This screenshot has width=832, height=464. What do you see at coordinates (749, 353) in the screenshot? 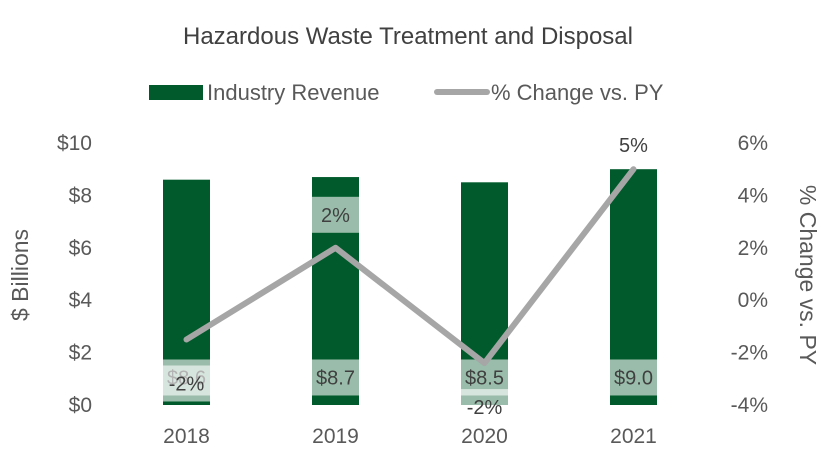
I see `y2-tick-label: -2%` at bounding box center [749, 353].